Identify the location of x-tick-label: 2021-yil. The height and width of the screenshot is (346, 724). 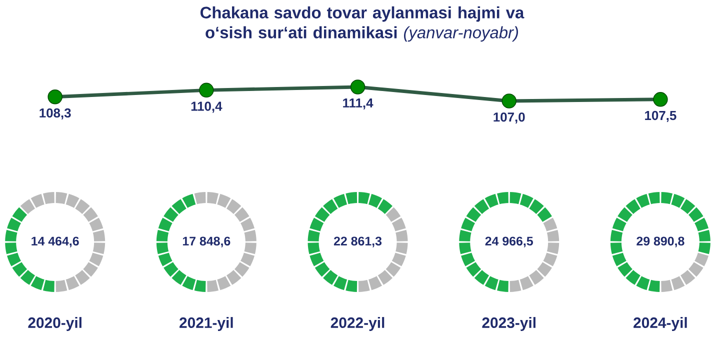
(206, 324).